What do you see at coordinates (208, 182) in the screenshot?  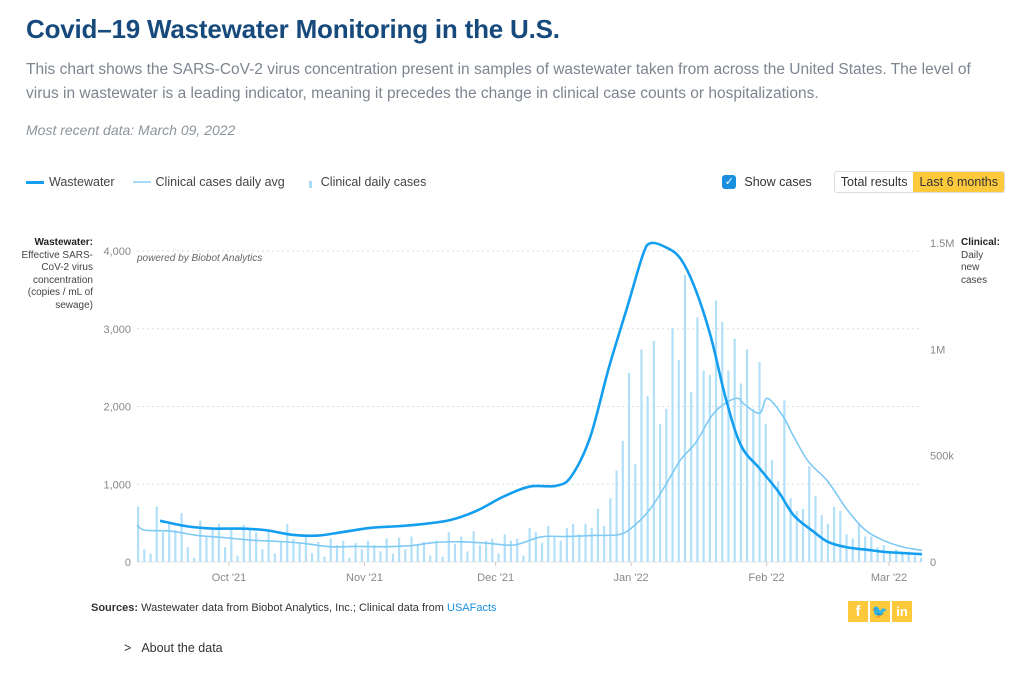 I see `legend-item-clinical-avg: Clinical cases daily avg` at bounding box center [208, 182].